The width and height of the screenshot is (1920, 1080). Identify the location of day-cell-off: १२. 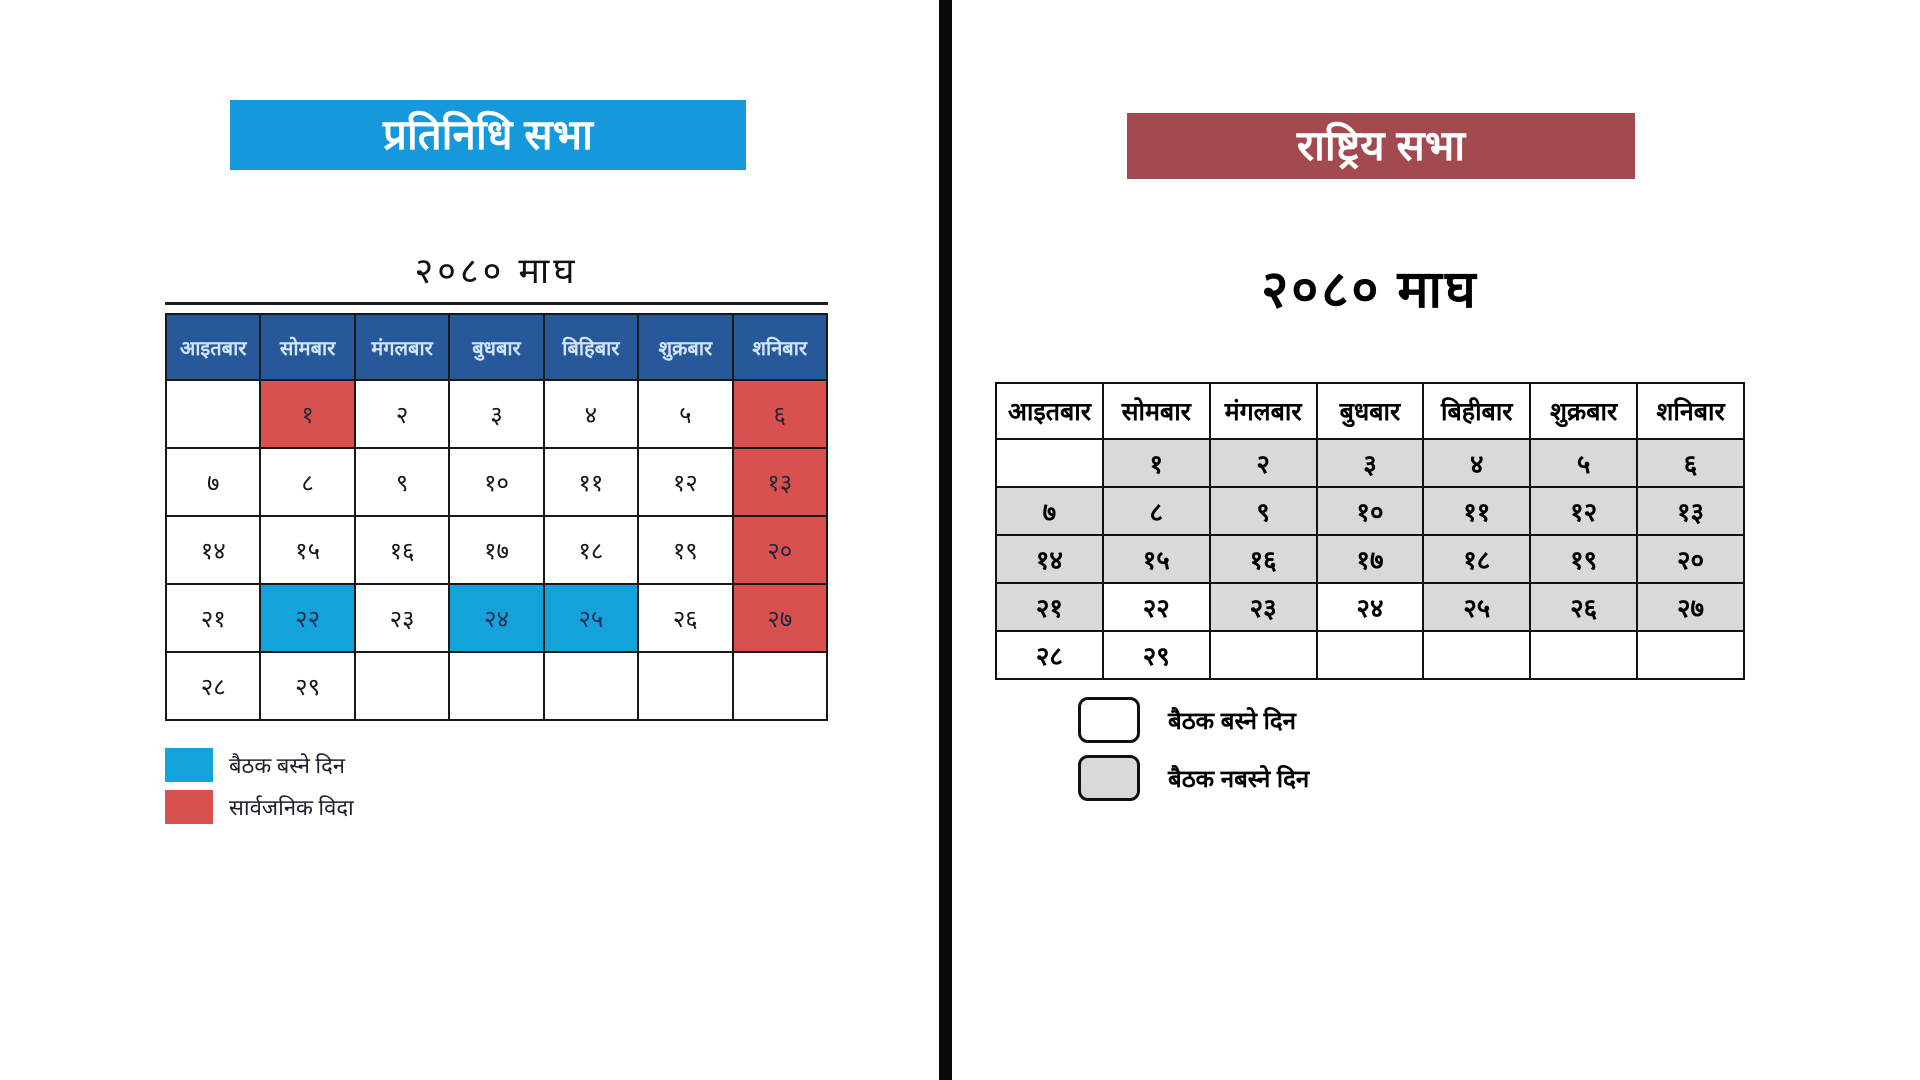
(1584, 511).